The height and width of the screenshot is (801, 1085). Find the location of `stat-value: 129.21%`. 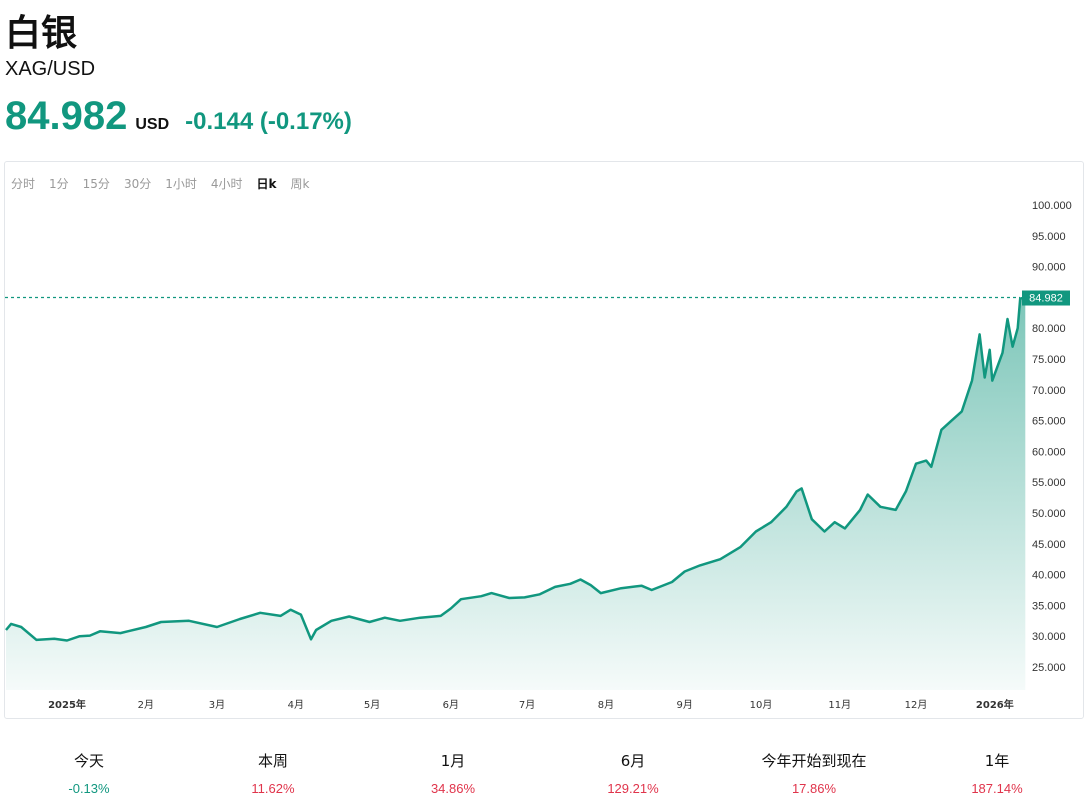

stat-value: 129.21% is located at coordinates (633, 788).